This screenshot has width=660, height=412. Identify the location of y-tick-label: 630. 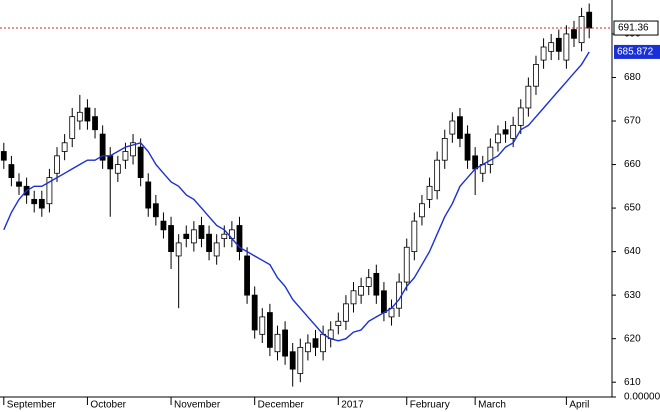
(632, 295).